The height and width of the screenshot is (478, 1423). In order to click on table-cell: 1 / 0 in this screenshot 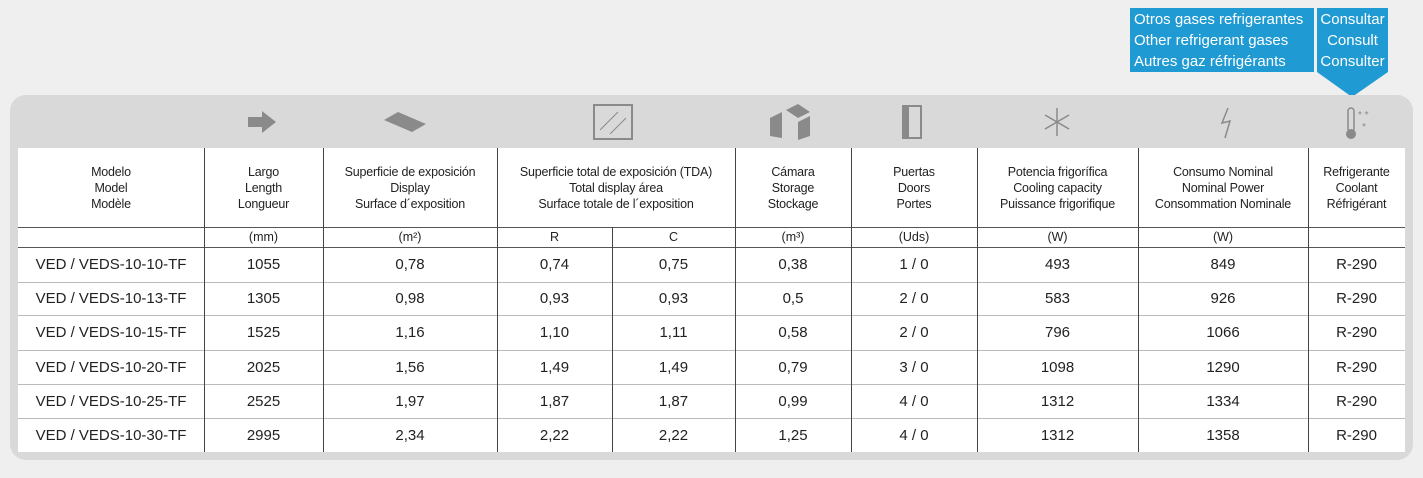, I will do `click(914, 264)`.